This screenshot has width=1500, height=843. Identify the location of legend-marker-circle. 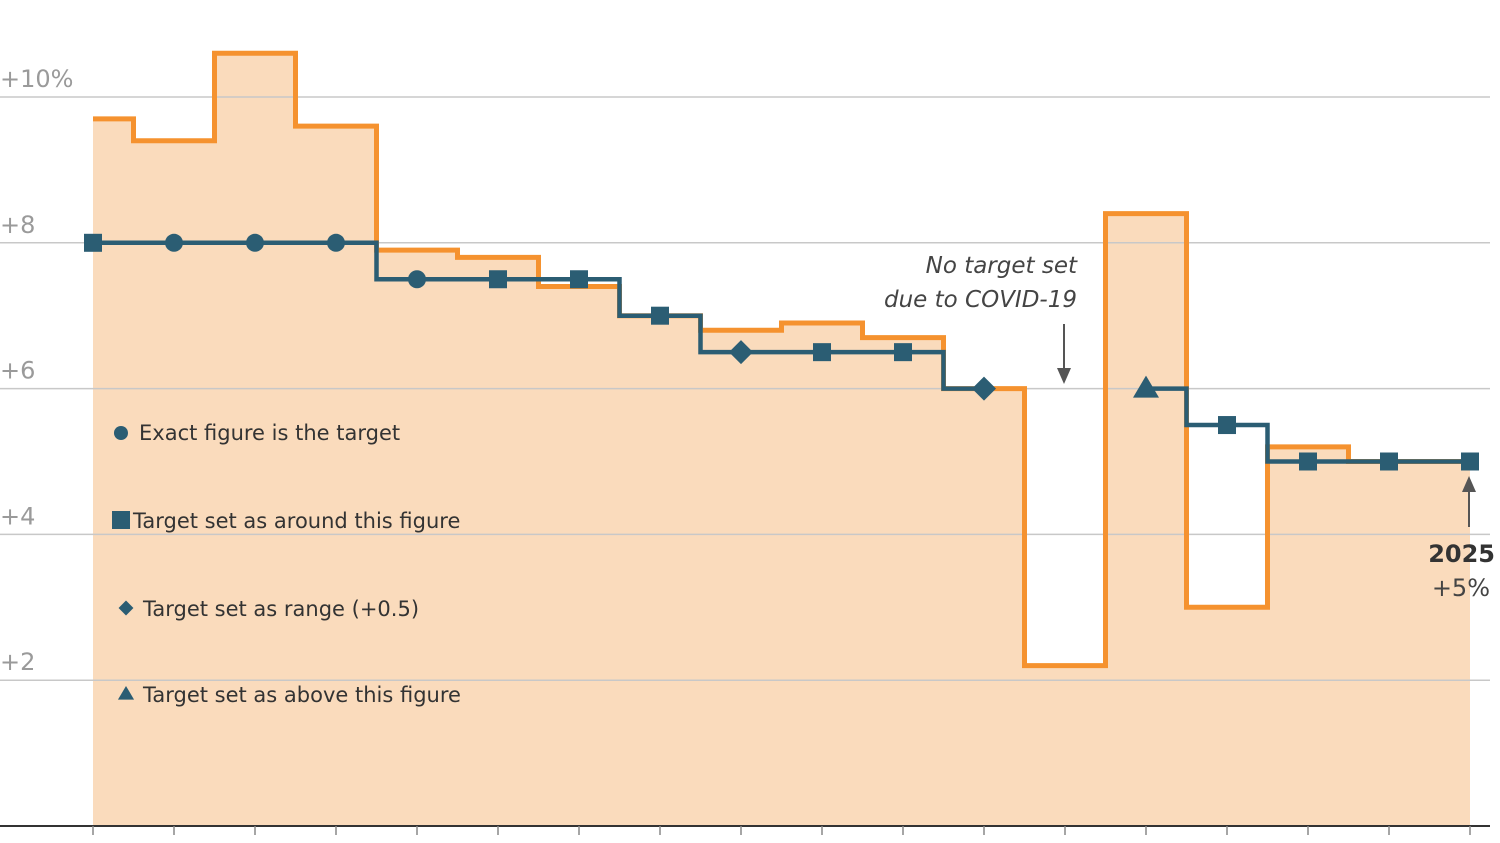
(121, 433).